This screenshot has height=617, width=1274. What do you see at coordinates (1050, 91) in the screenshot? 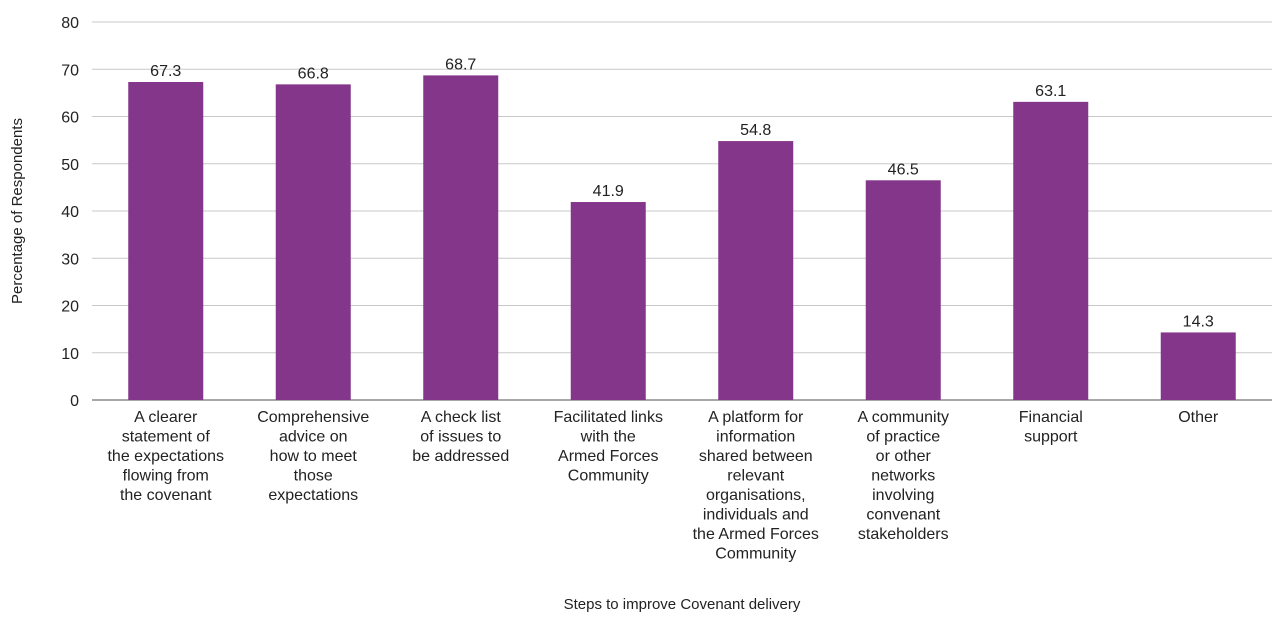
I see `data-label: 63.1` at bounding box center [1050, 91].